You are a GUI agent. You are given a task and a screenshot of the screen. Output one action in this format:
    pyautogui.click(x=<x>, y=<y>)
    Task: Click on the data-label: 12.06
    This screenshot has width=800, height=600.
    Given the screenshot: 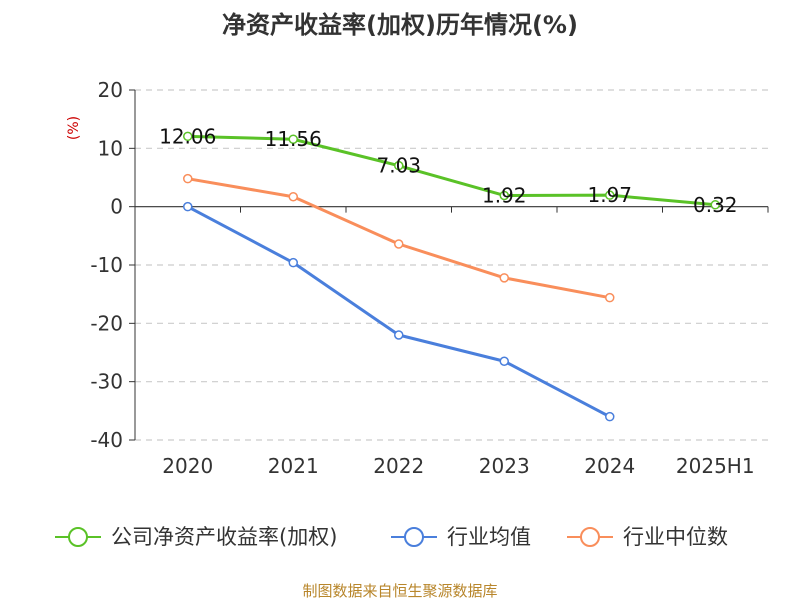 What is the action you would take?
    pyautogui.click(x=187, y=136)
    